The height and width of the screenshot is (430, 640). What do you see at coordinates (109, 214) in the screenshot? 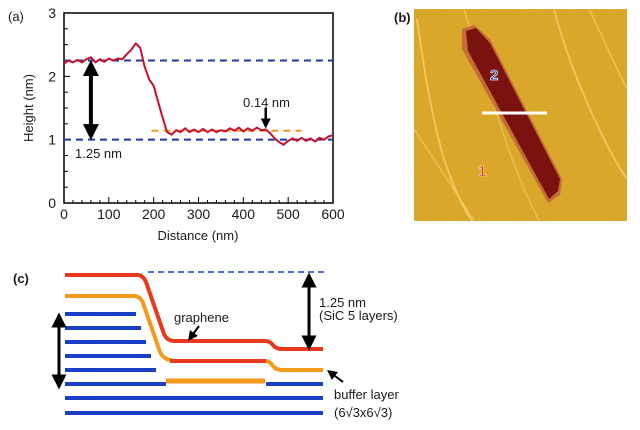
I see `x-tick-label: 100` at bounding box center [109, 214].